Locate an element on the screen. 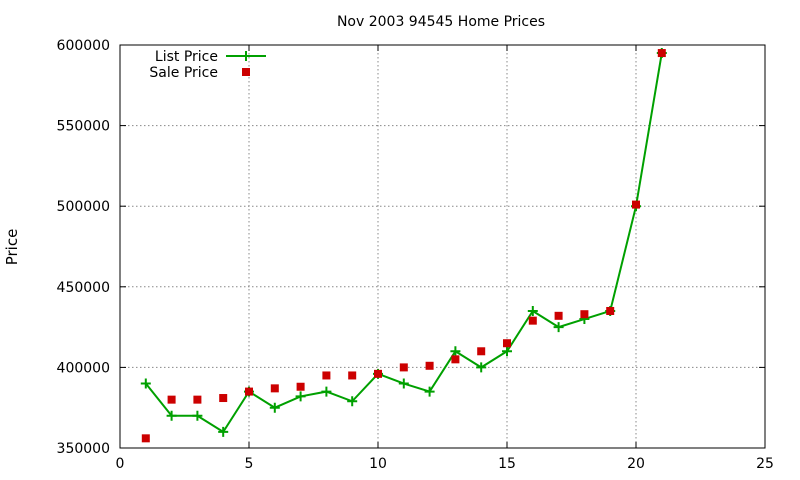 Image resolution: width=800 pixels, height=480 pixels. chart-title: Nov 2003 94545 Home Prices is located at coordinates (441, 22).